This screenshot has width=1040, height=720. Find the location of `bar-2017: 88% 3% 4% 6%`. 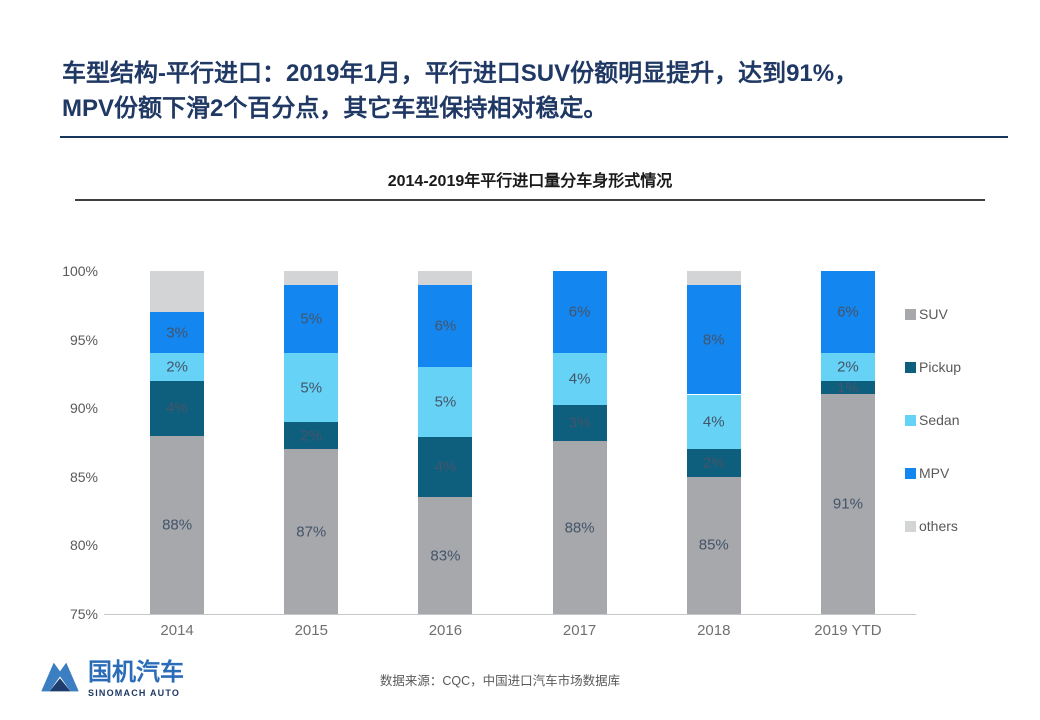

bar-2017: 88% 3% 4% 6% is located at coordinates (579, 442).